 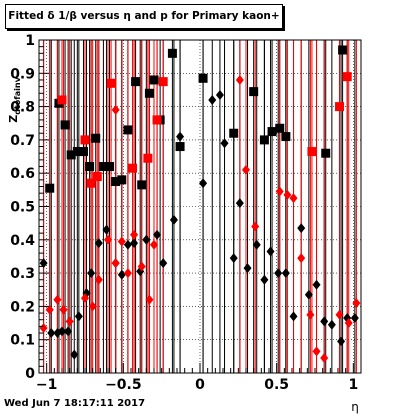 I want to click on y-tick-label: 0.1, so click(x=22, y=341).